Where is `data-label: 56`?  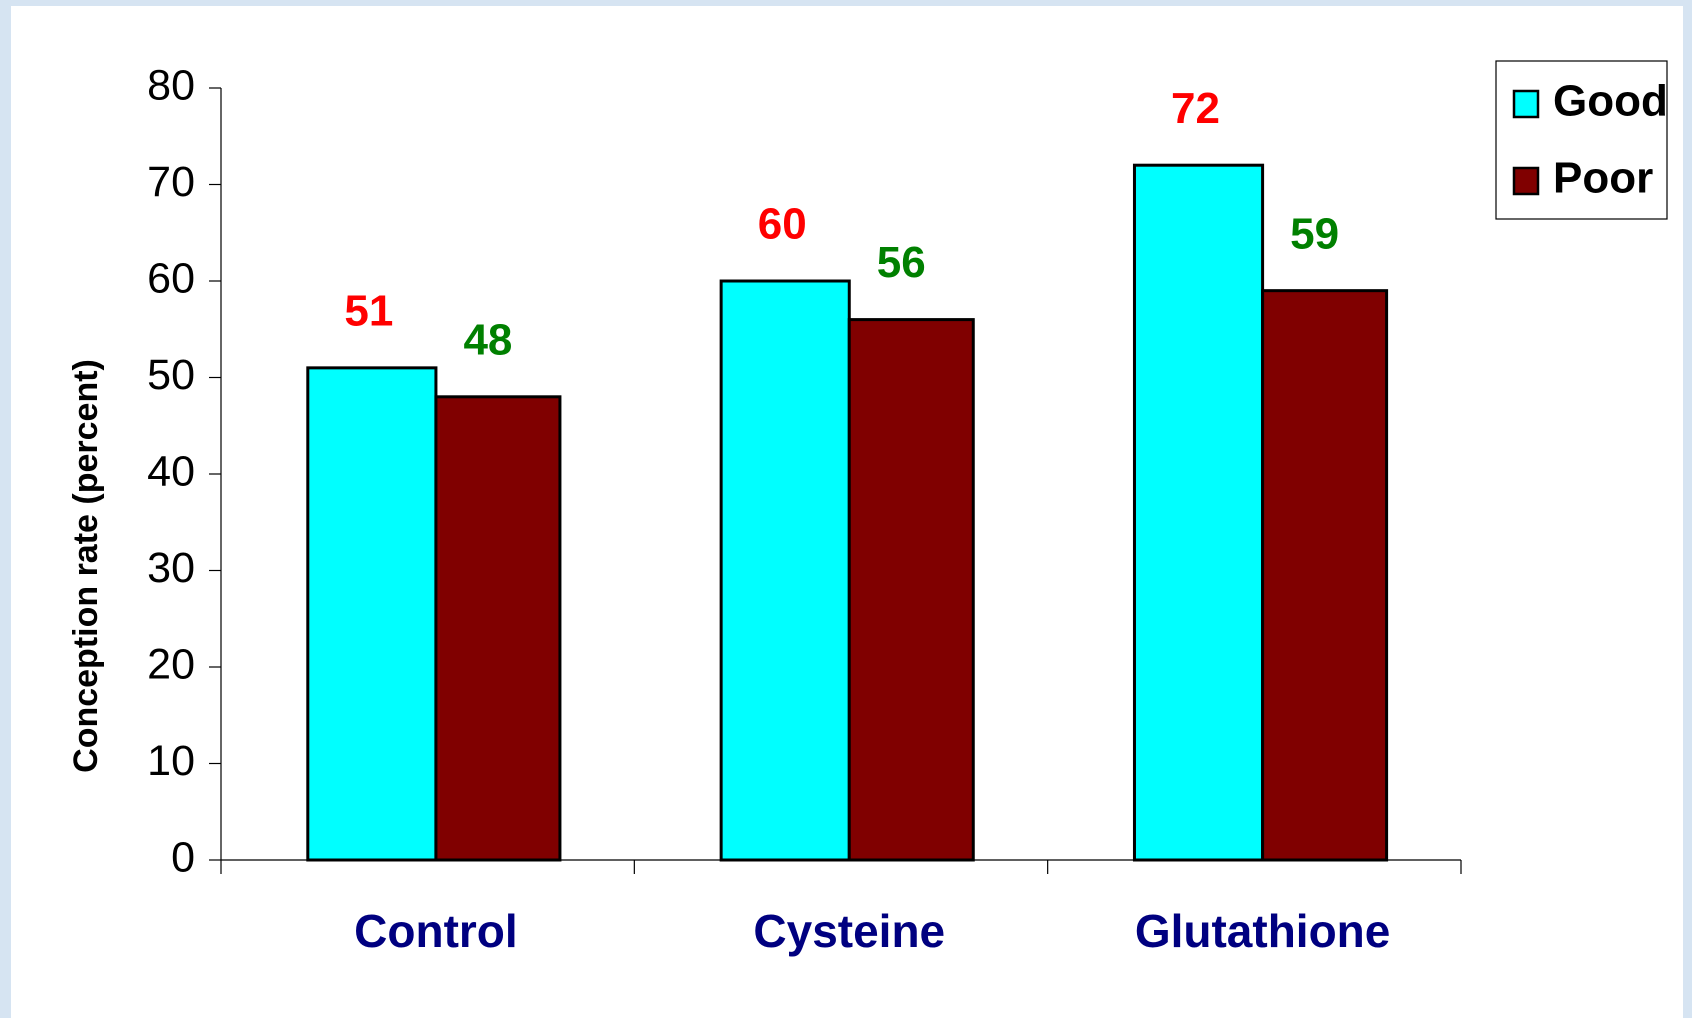
data-label: 56 is located at coordinates (901, 262).